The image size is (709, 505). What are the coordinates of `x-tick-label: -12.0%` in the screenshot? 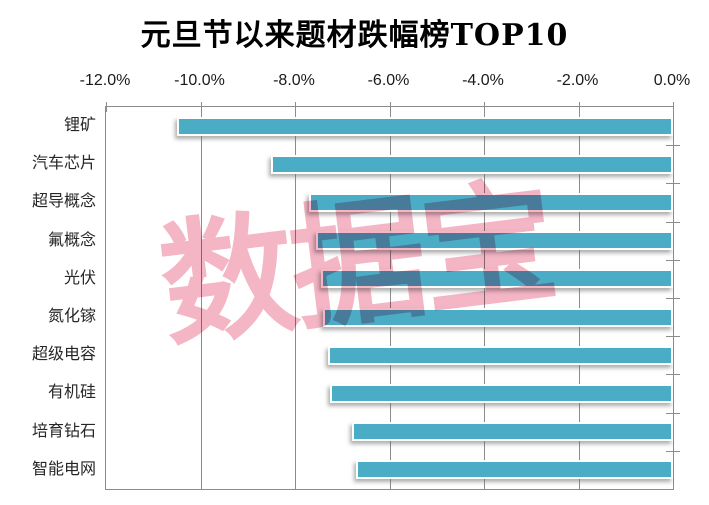 It's located at (105, 80).